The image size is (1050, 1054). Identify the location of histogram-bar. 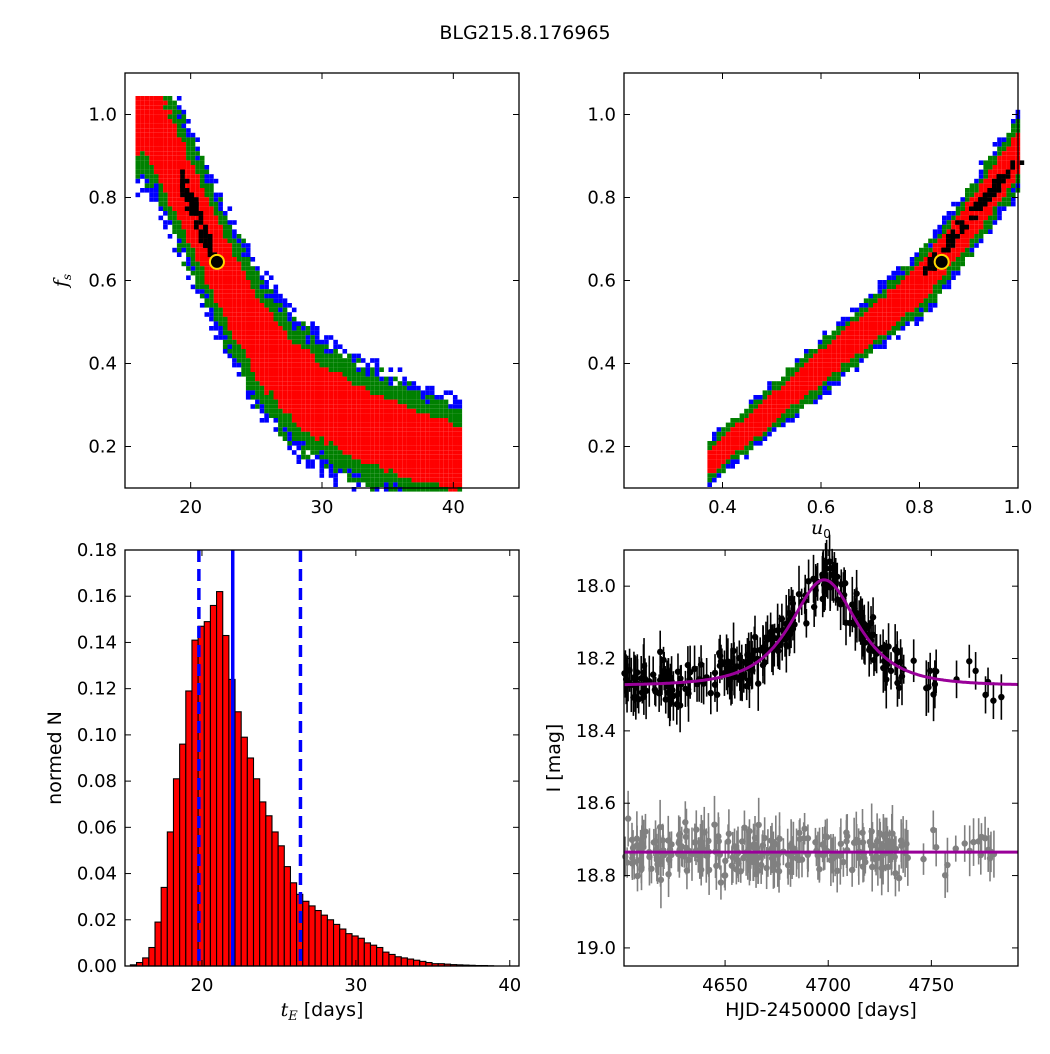
(404, 962).